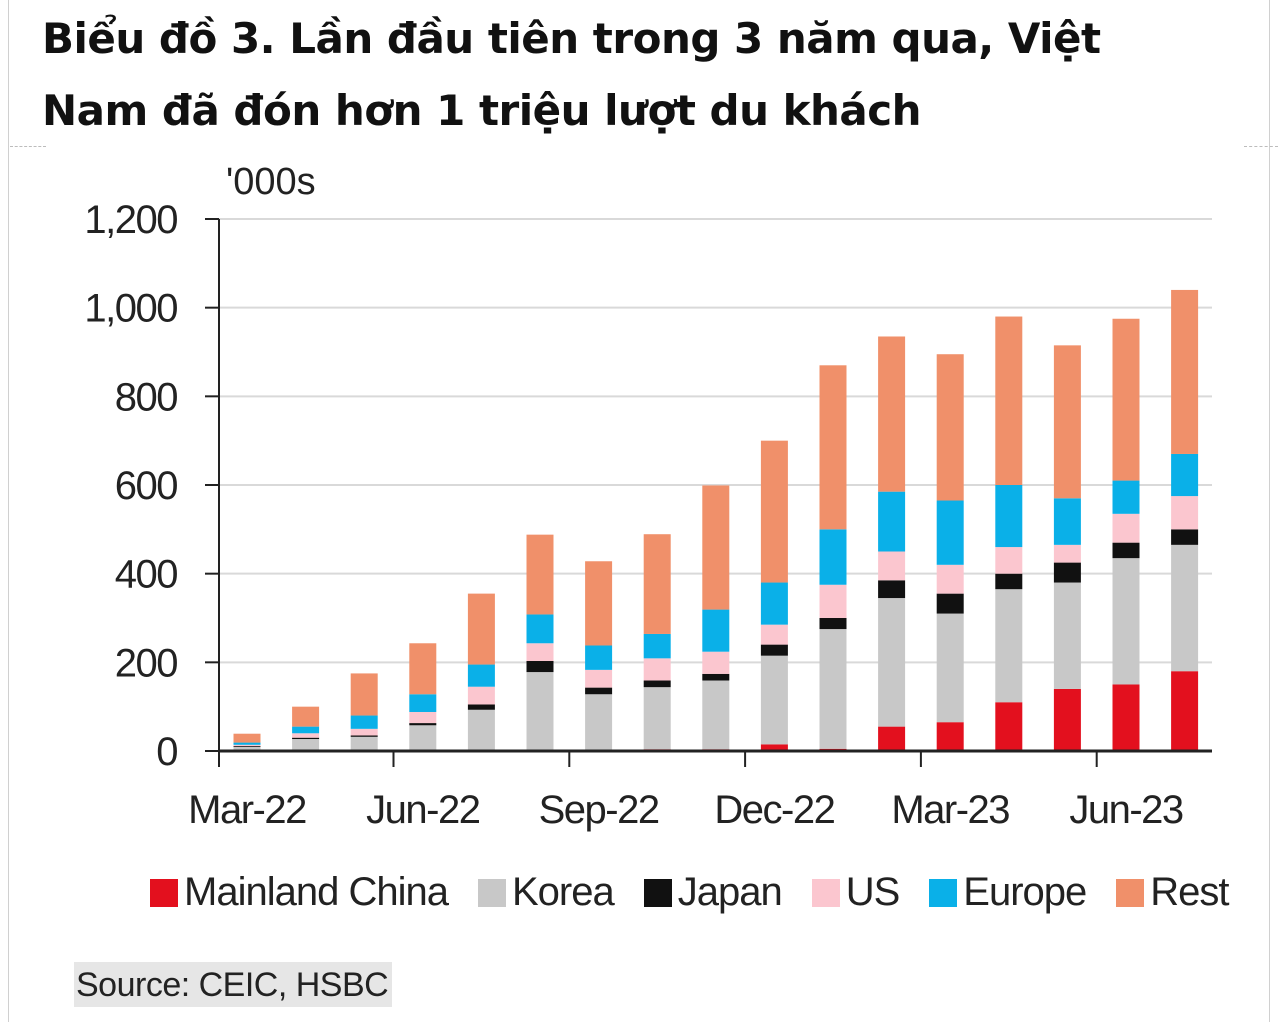 The image size is (1280, 1025). Describe the element at coordinates (271, 182) in the screenshot. I see `y-unit-label: '000s` at that location.